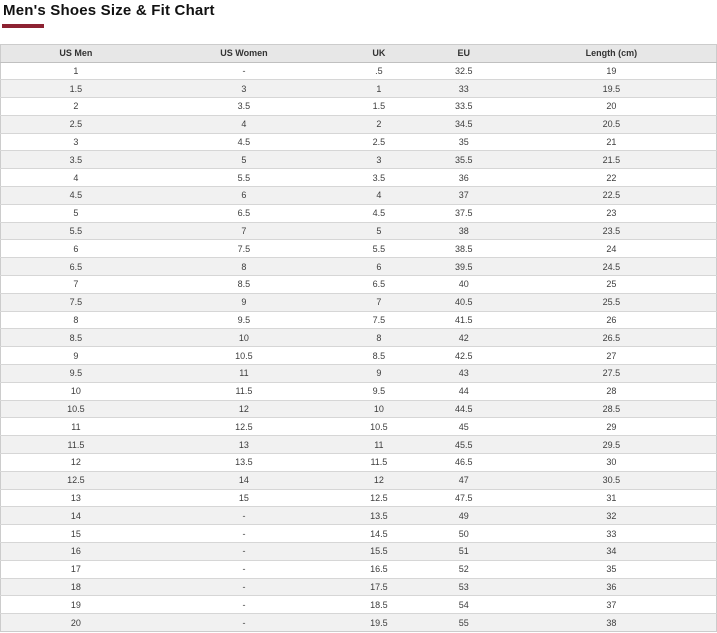 Image resolution: width=717 pixels, height=633 pixels. What do you see at coordinates (611, 355) in the screenshot?
I see `table-cell: 27` at bounding box center [611, 355].